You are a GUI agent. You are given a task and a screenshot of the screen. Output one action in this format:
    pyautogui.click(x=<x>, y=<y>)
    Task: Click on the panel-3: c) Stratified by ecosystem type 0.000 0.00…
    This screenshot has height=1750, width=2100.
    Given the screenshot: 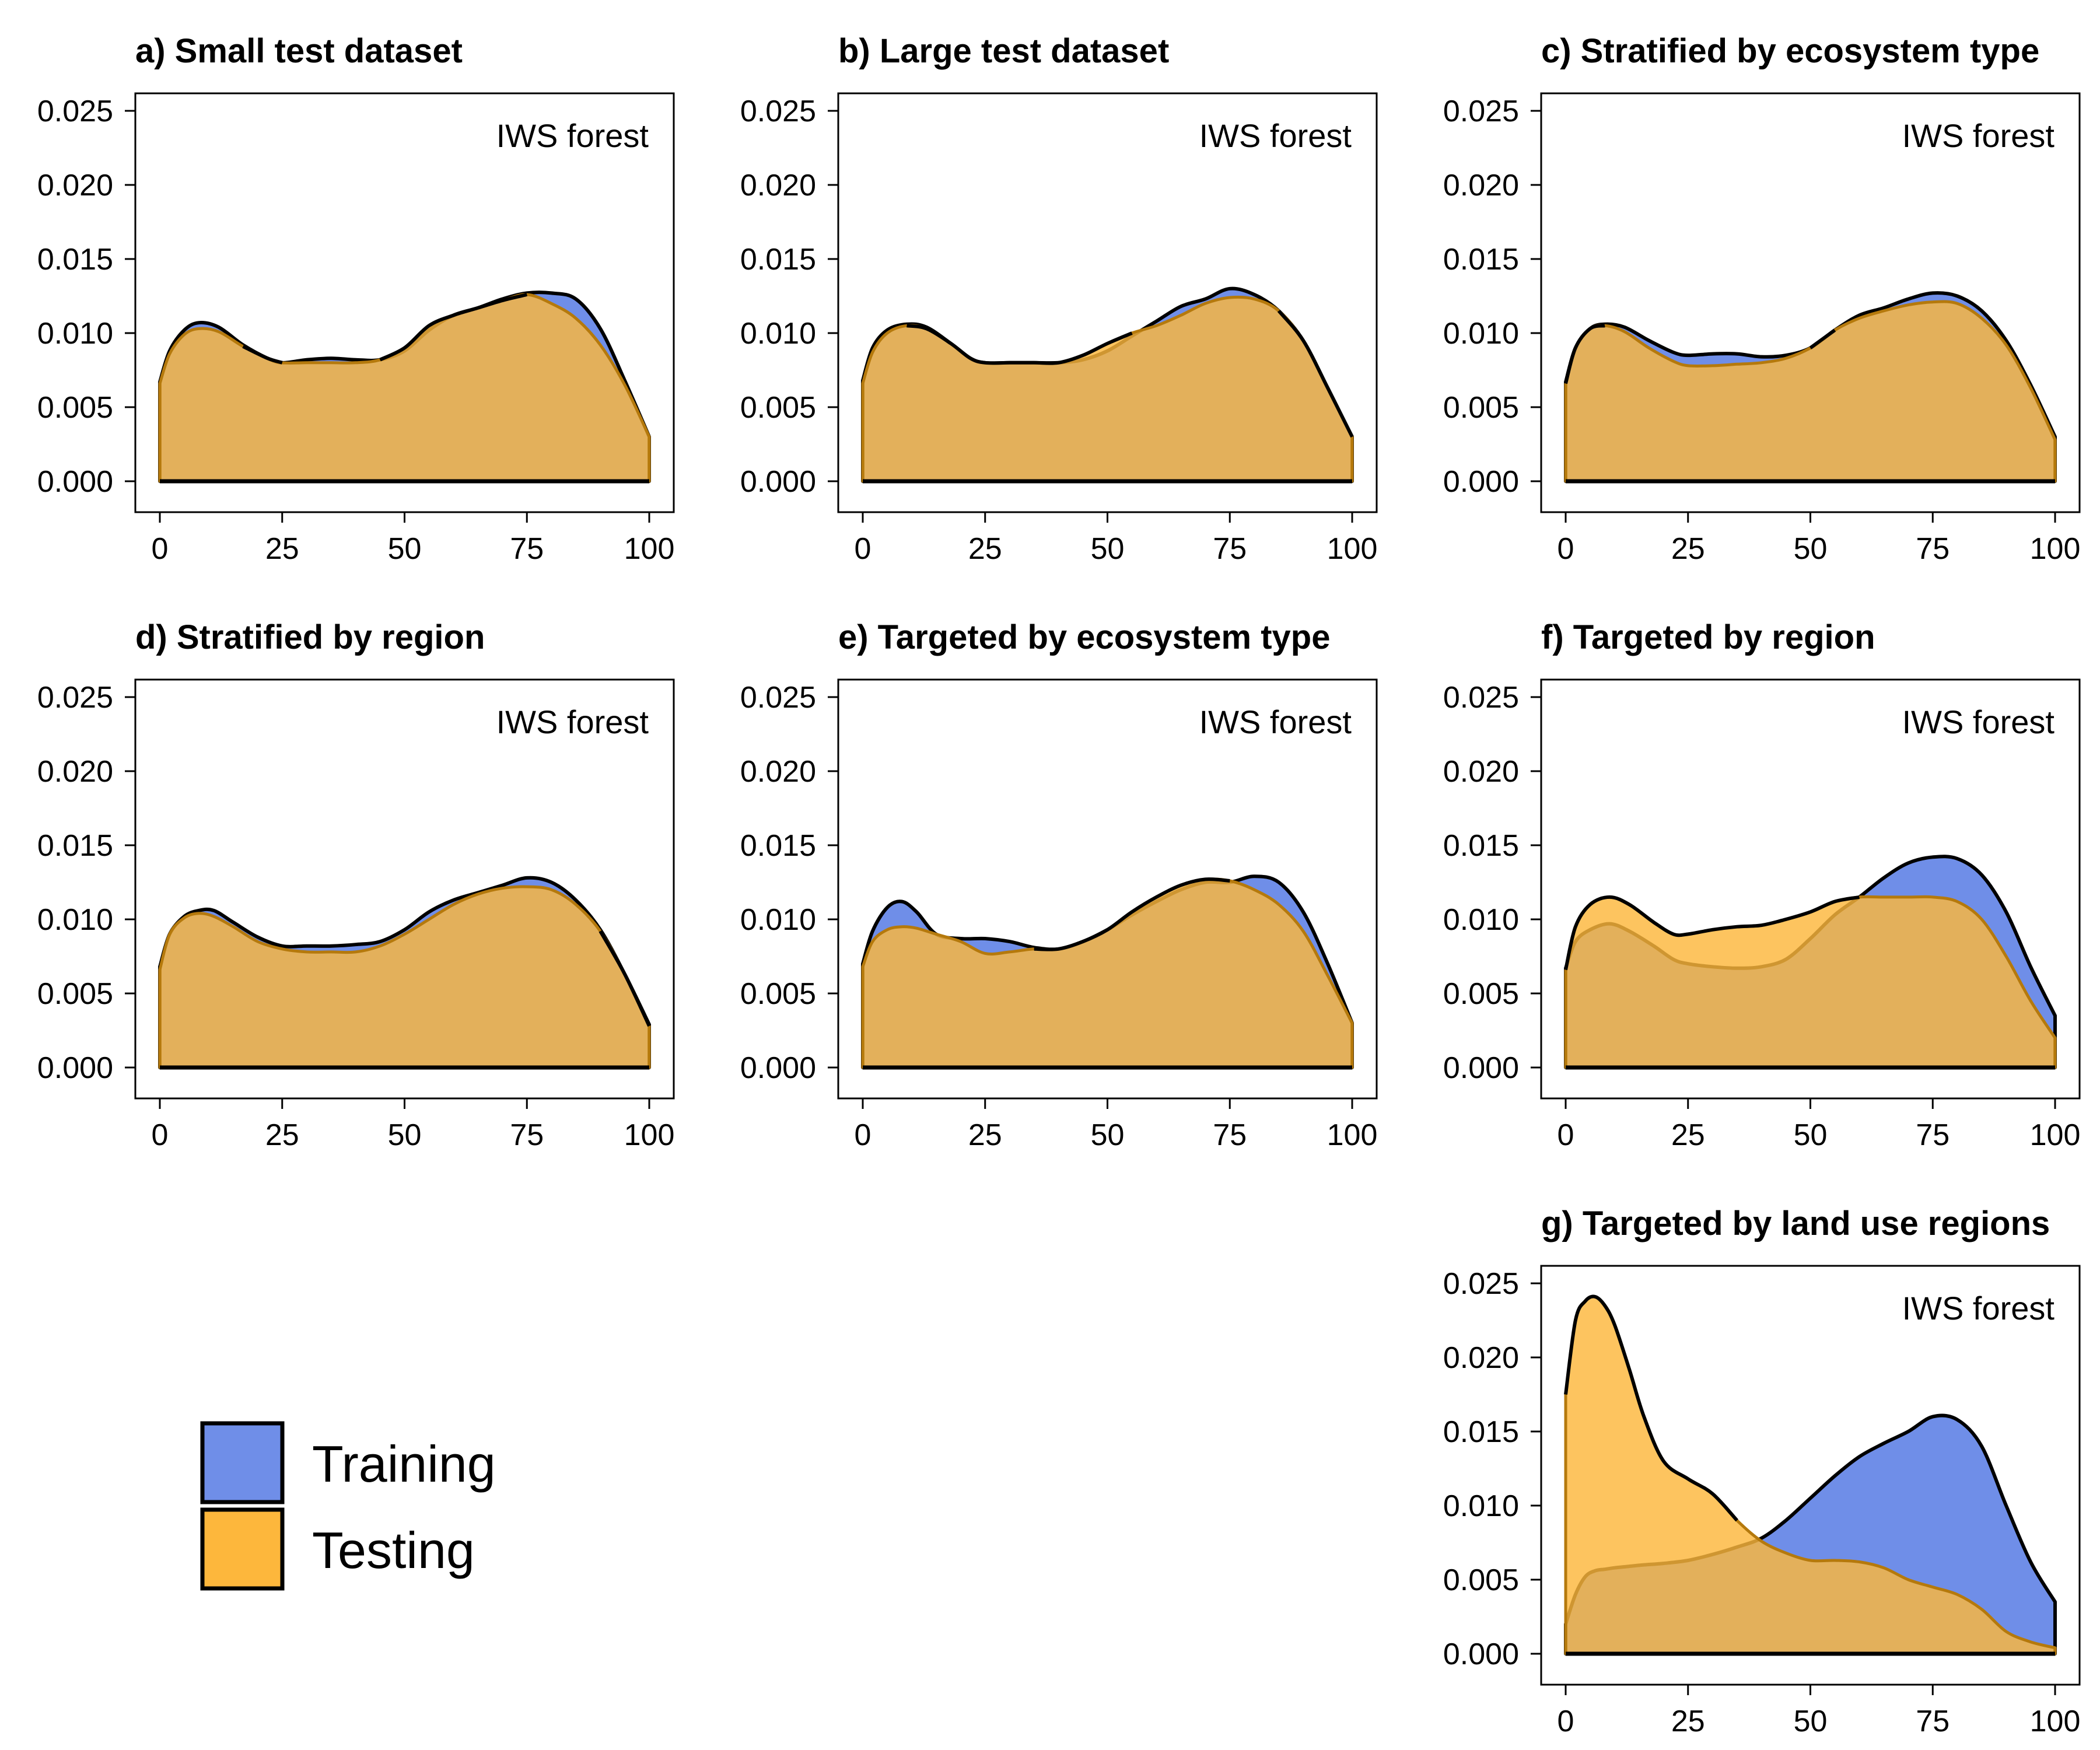 What is the action you would take?
    pyautogui.click(x=1762, y=299)
    